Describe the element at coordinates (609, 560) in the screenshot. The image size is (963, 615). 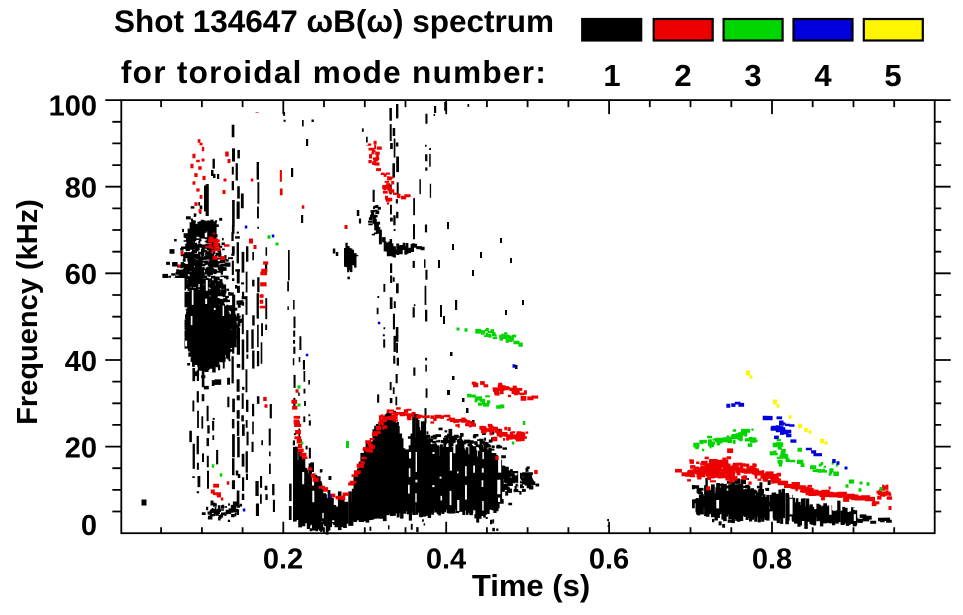
I see `svg-text: 0.6` at that location.